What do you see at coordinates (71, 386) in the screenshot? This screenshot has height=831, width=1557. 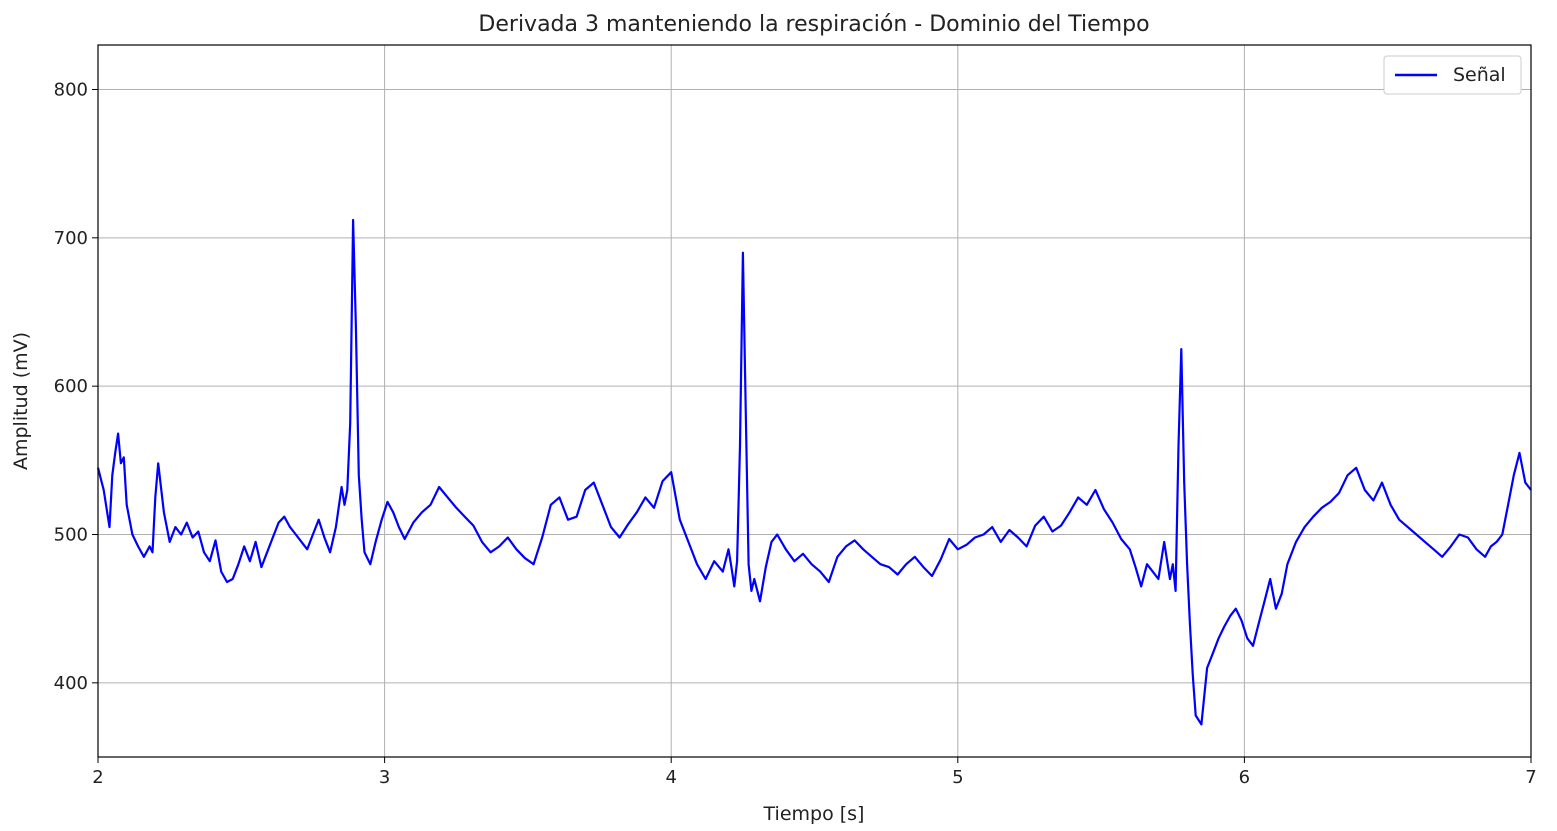 I see `y-tick-label: 600` at bounding box center [71, 386].